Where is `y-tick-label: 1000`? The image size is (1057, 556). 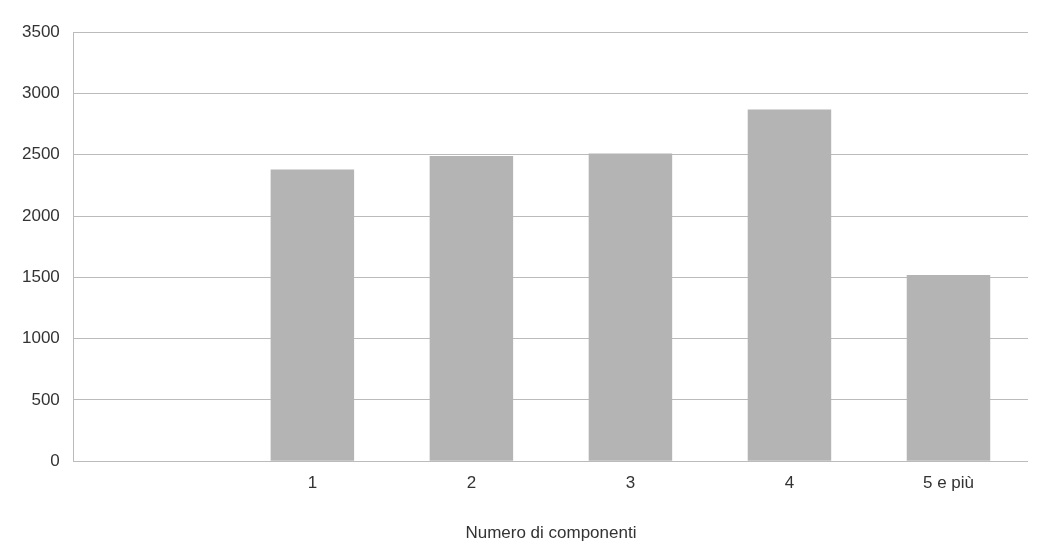 y-tick-label: 1000 is located at coordinates (40, 338).